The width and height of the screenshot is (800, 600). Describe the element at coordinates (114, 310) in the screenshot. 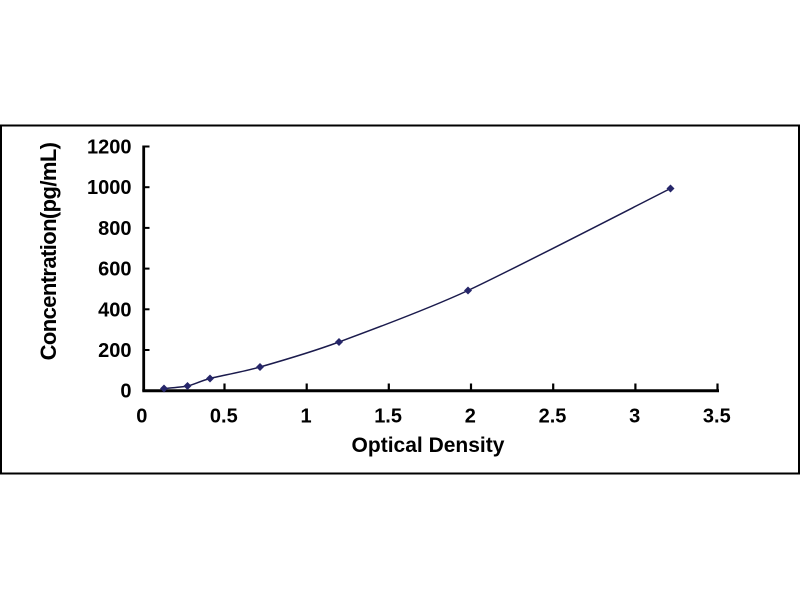

I see `svg-text: 400` at that location.